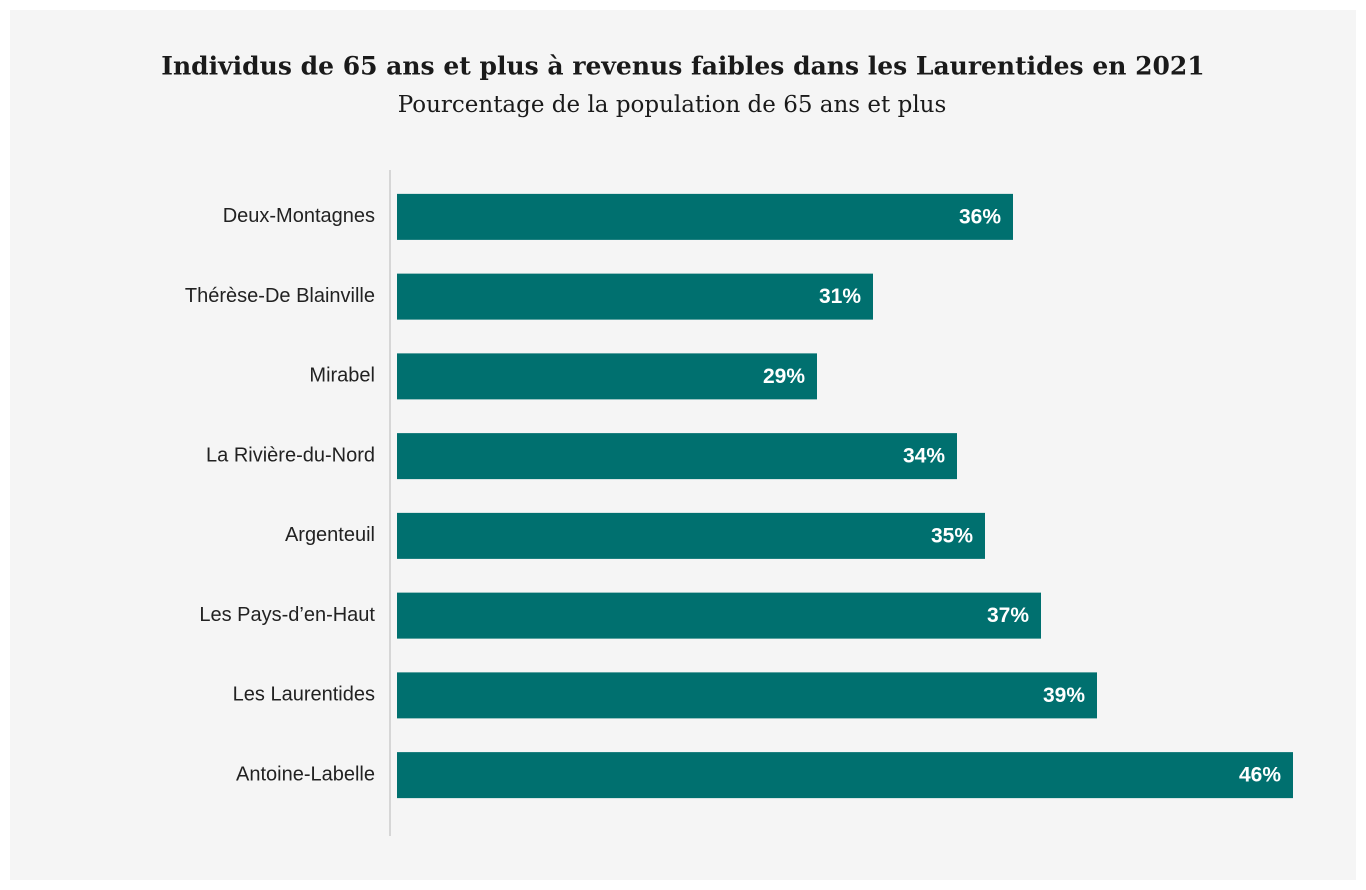 Image resolution: width=1366 pixels, height=890 pixels. Describe the element at coordinates (924, 456) in the screenshot. I see `value-label: 34%` at that location.